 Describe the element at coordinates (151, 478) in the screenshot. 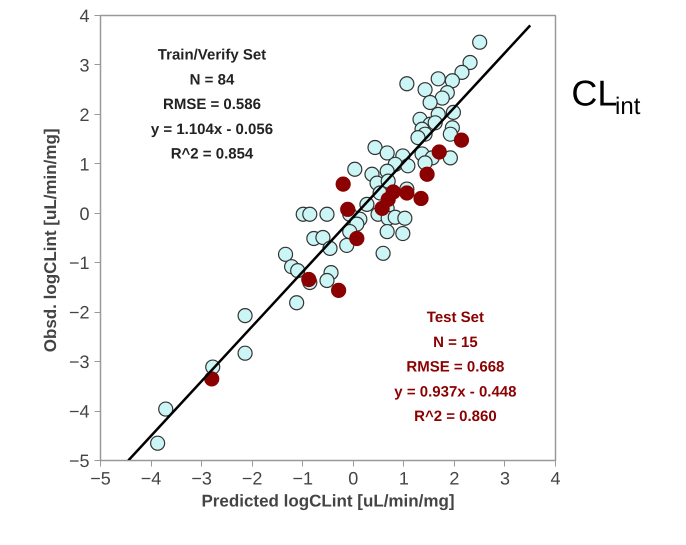

I see `x-tick-label: −4` at that location.